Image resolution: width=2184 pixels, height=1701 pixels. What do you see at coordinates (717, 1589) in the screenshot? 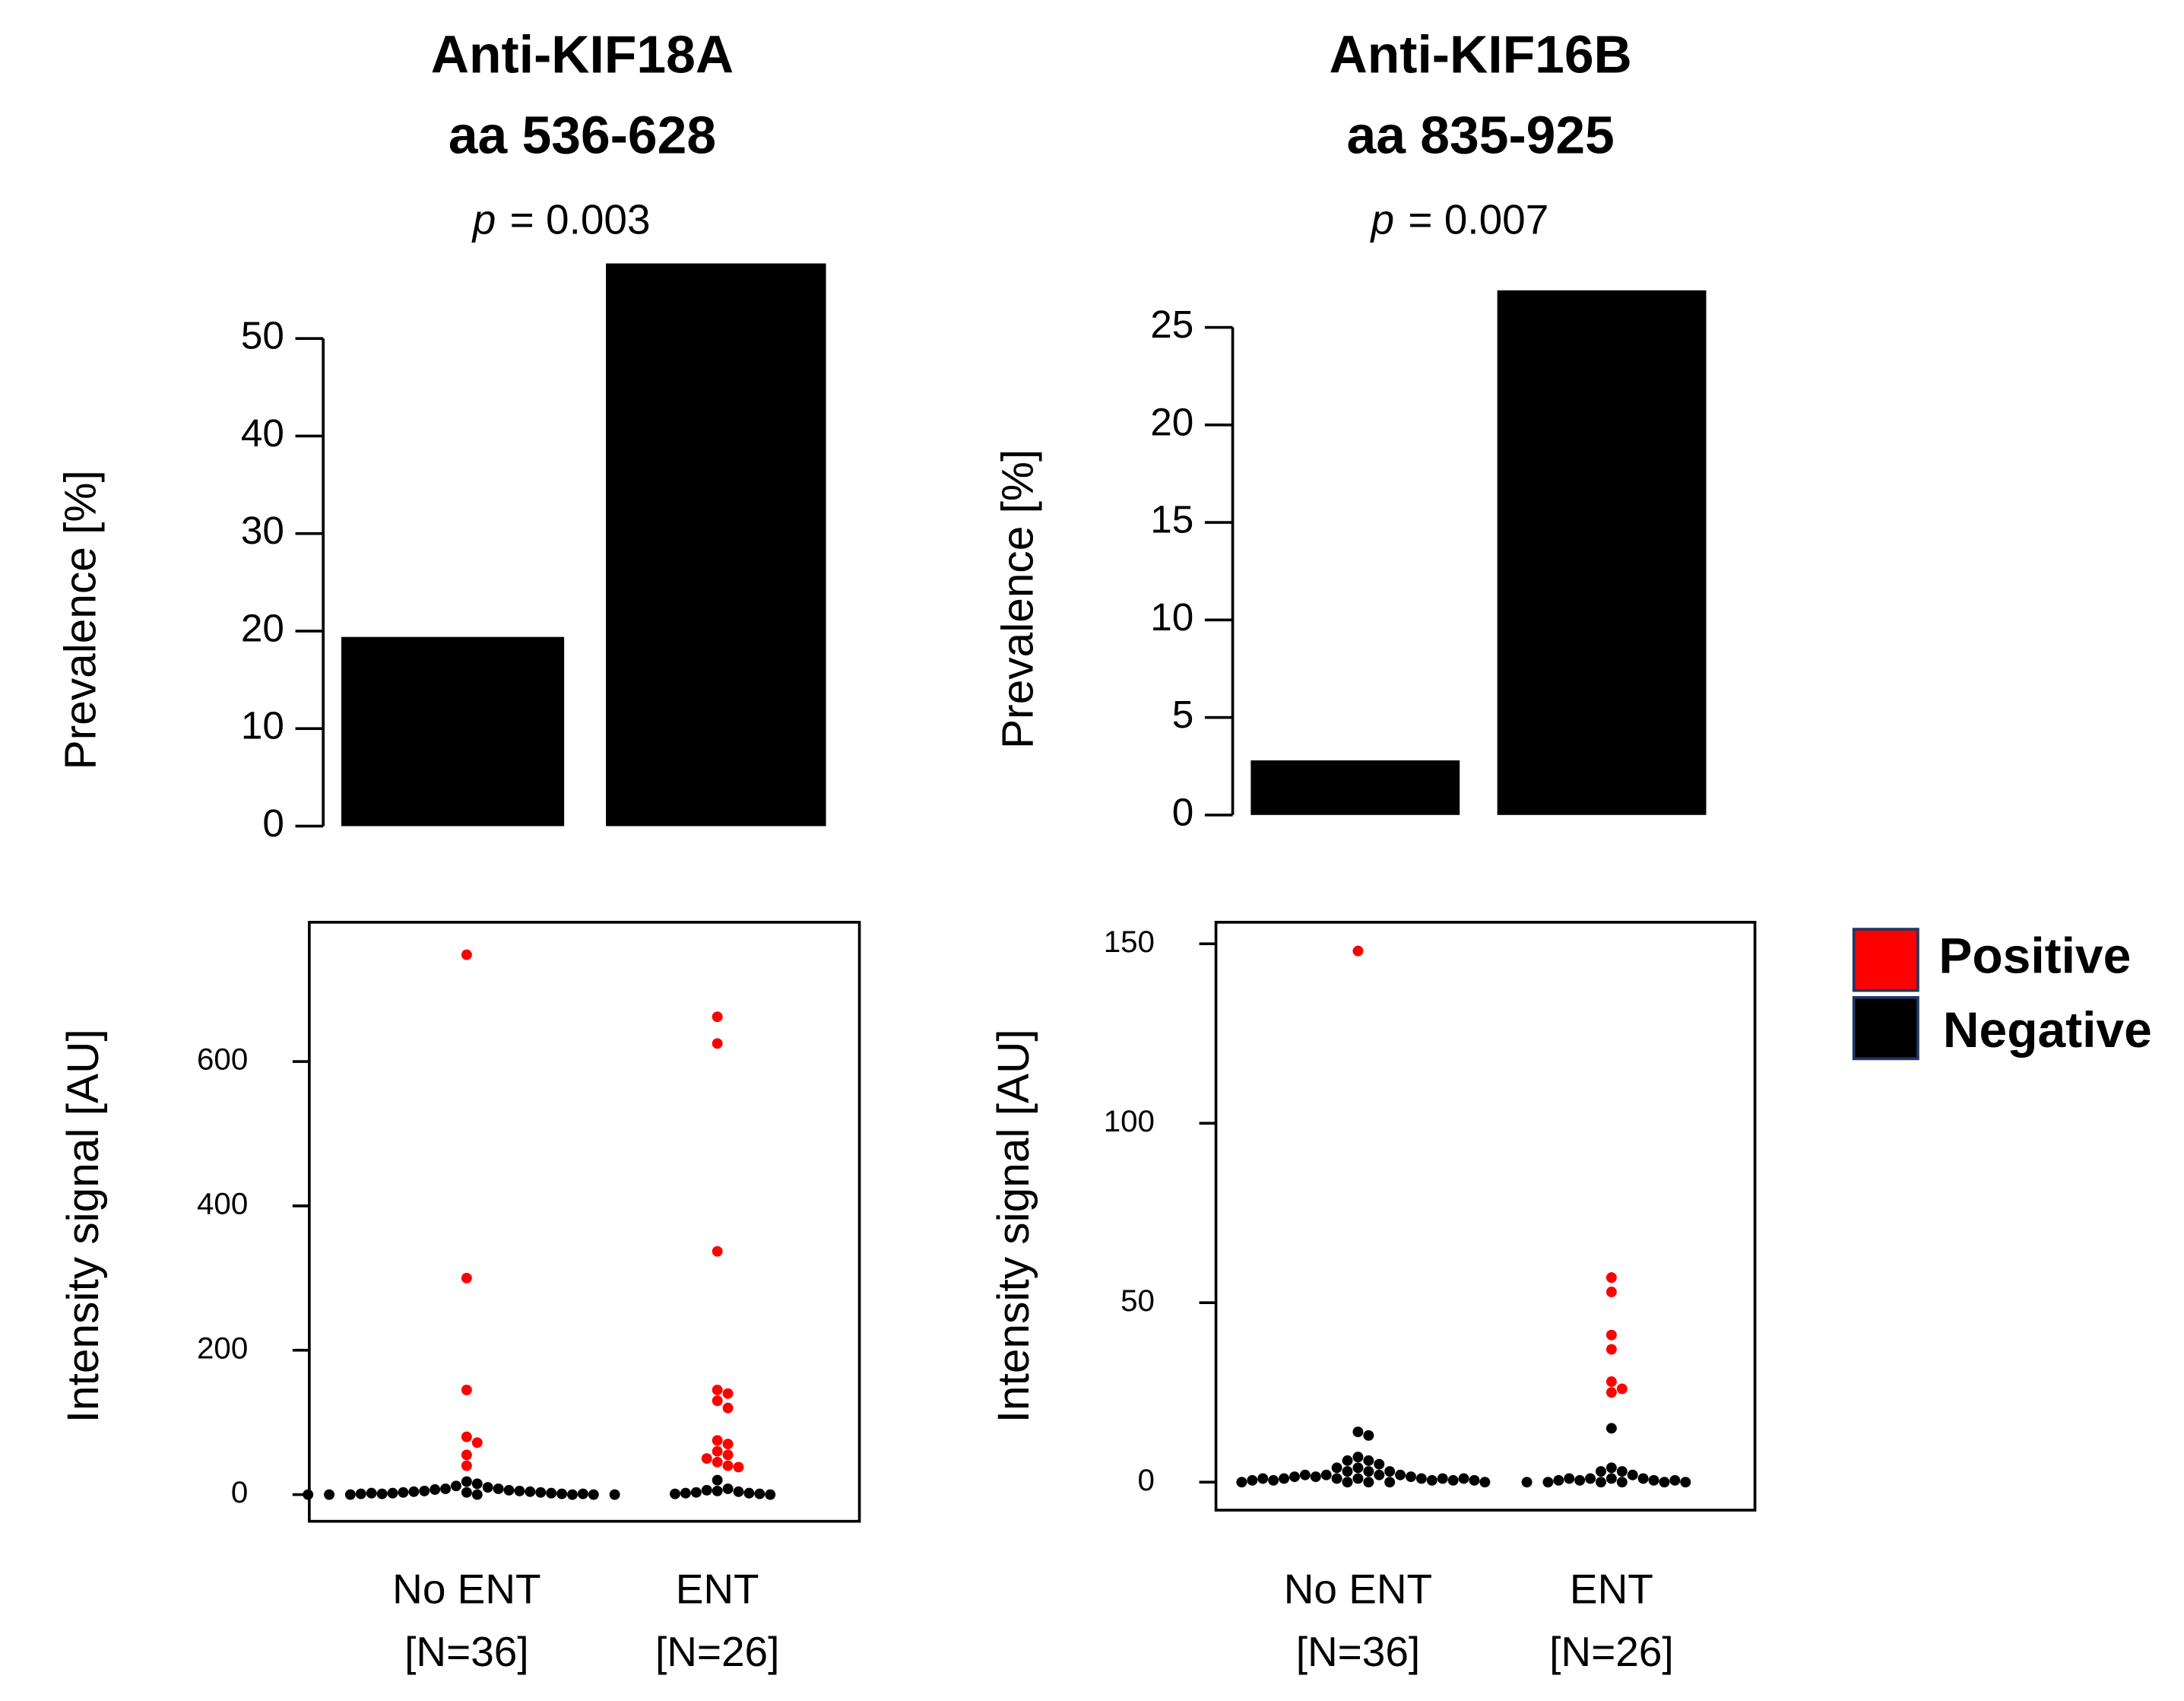
I see `x-category-label: ENT` at bounding box center [717, 1589].